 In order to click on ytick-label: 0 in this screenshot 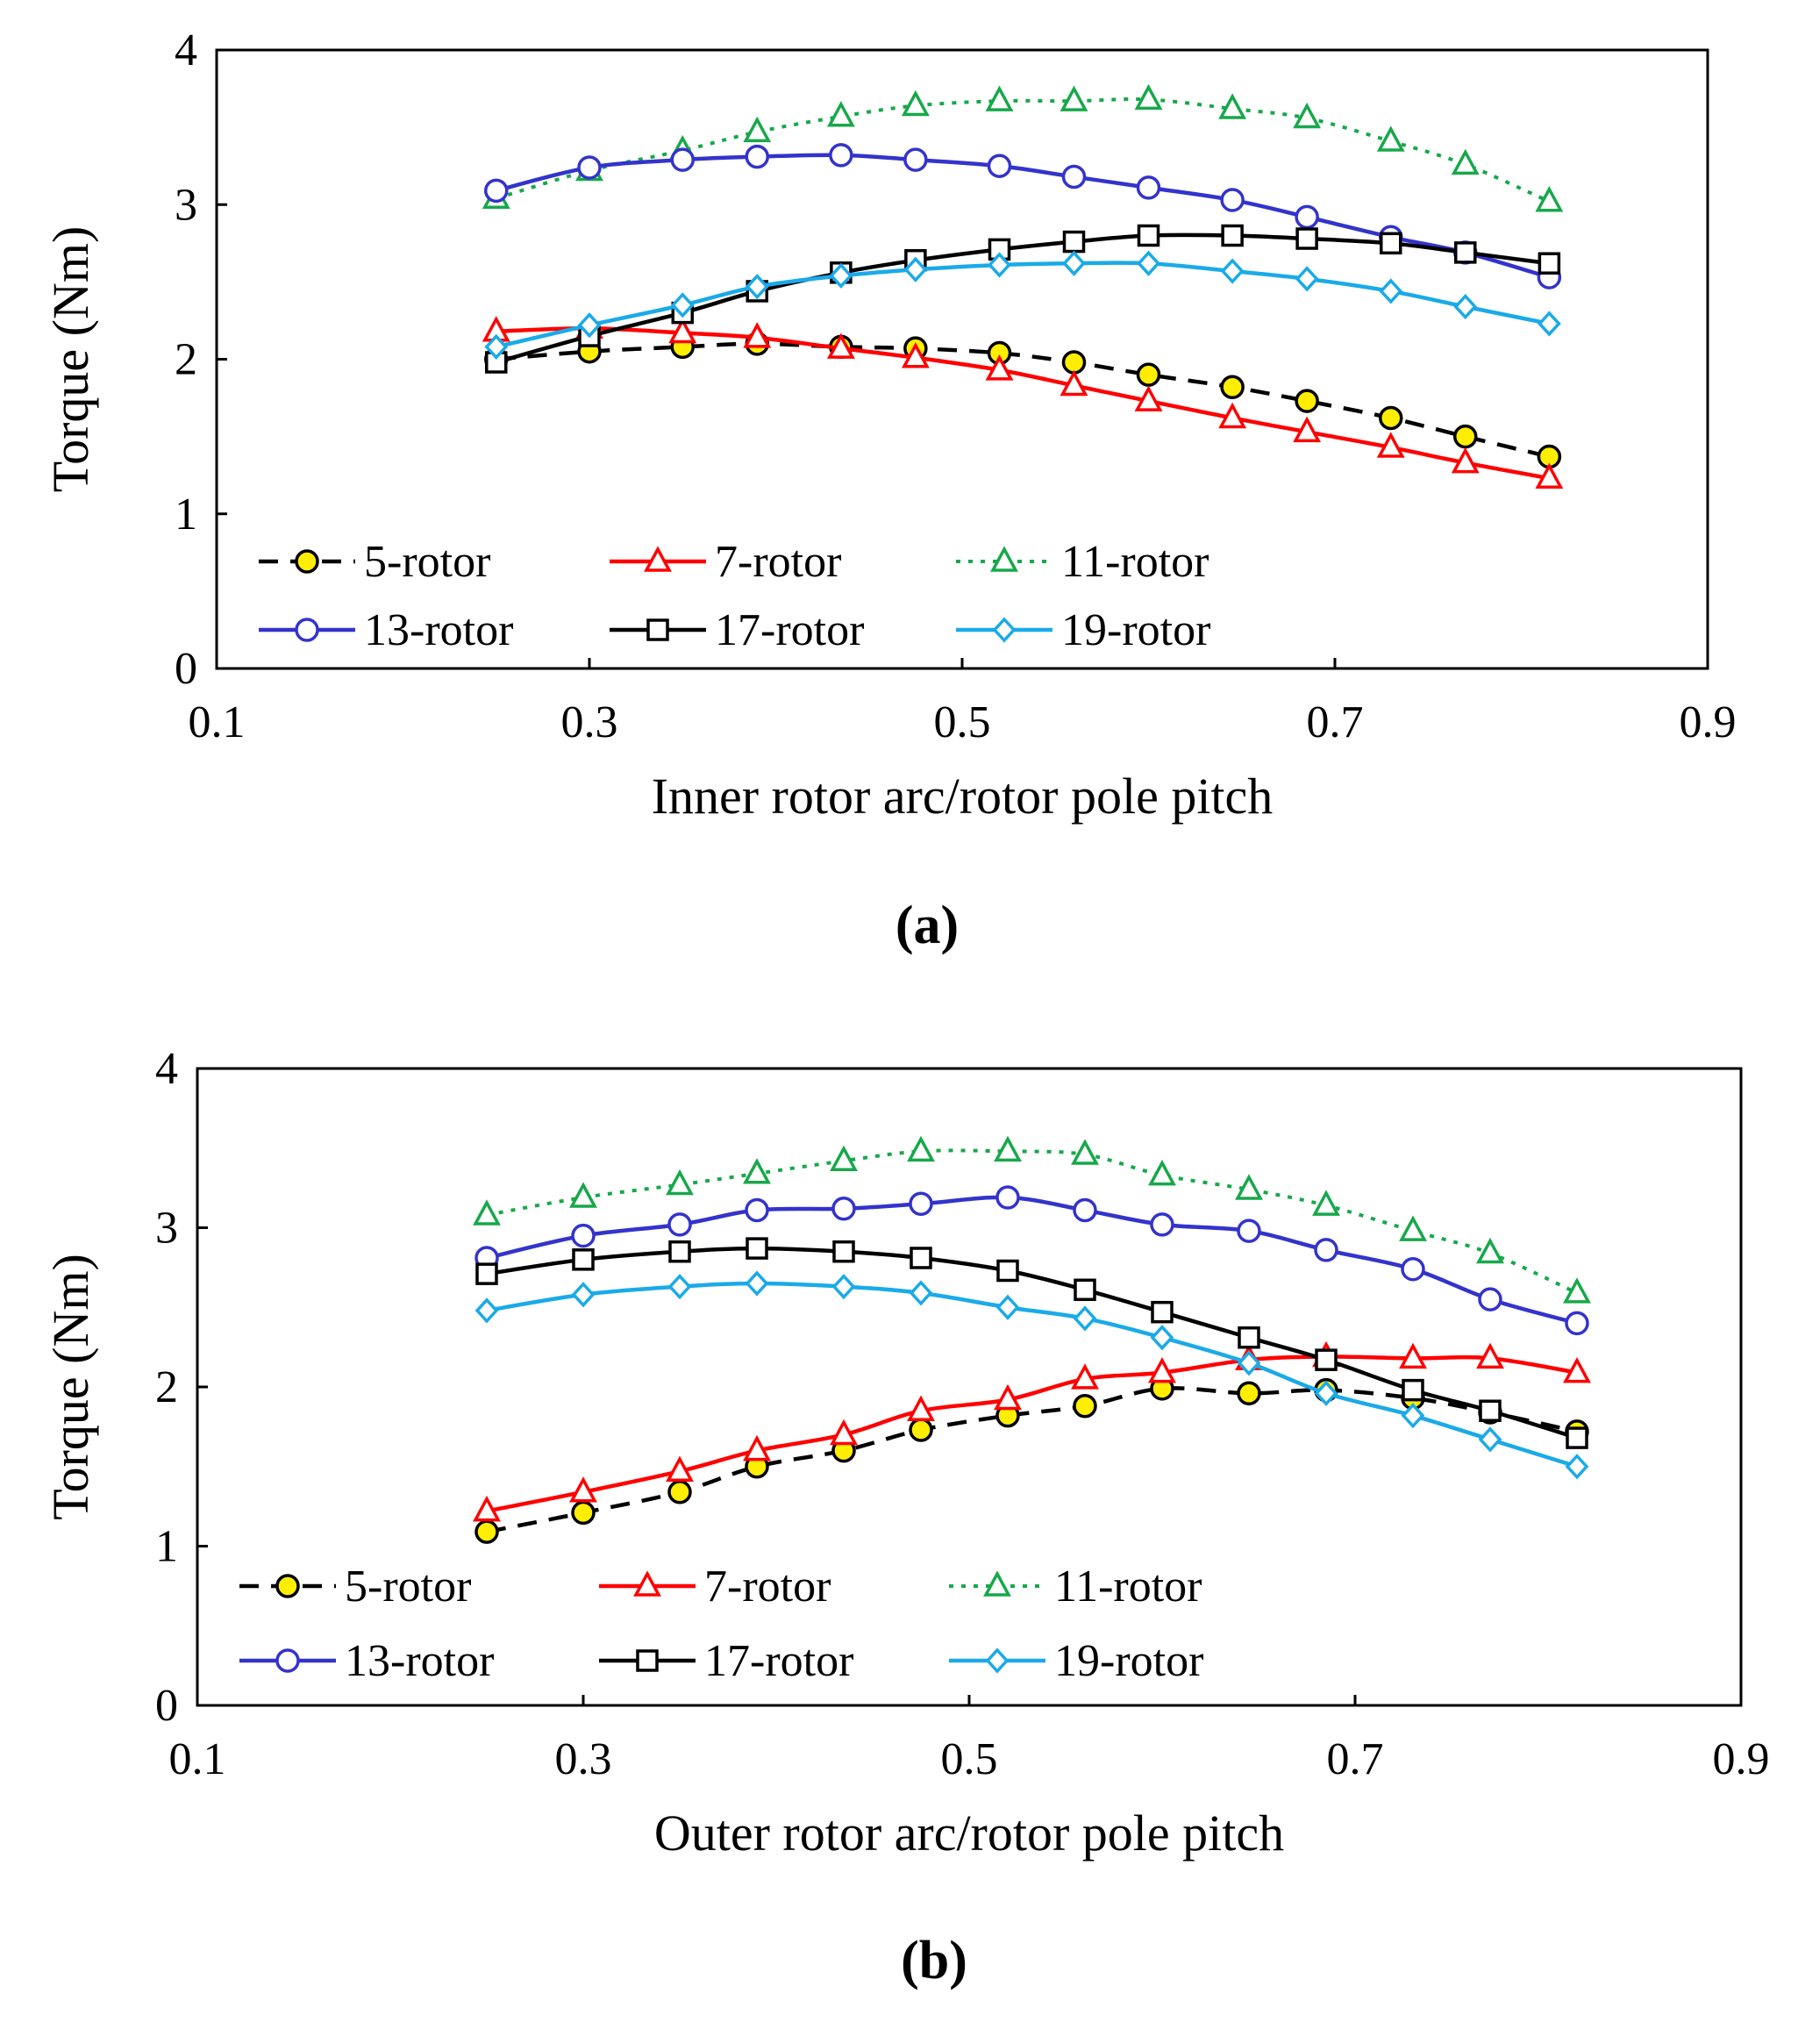, I will do `click(166, 1706)`.